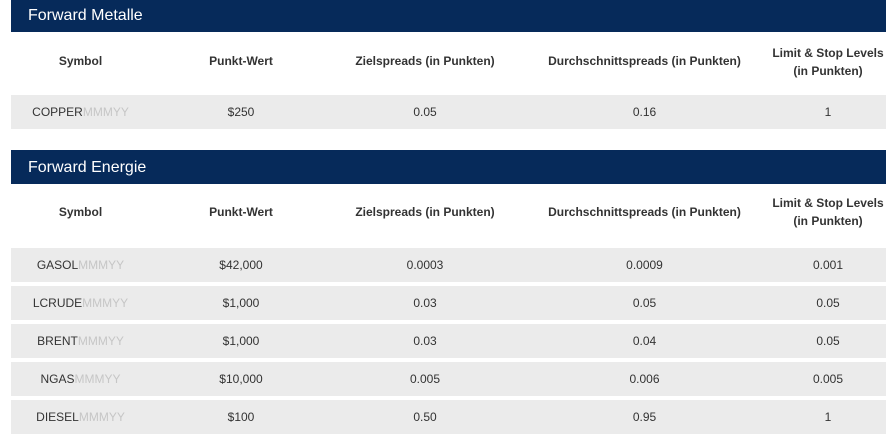  What do you see at coordinates (425, 265) in the screenshot?
I see `target-spread-cell: 0.0003` at bounding box center [425, 265].